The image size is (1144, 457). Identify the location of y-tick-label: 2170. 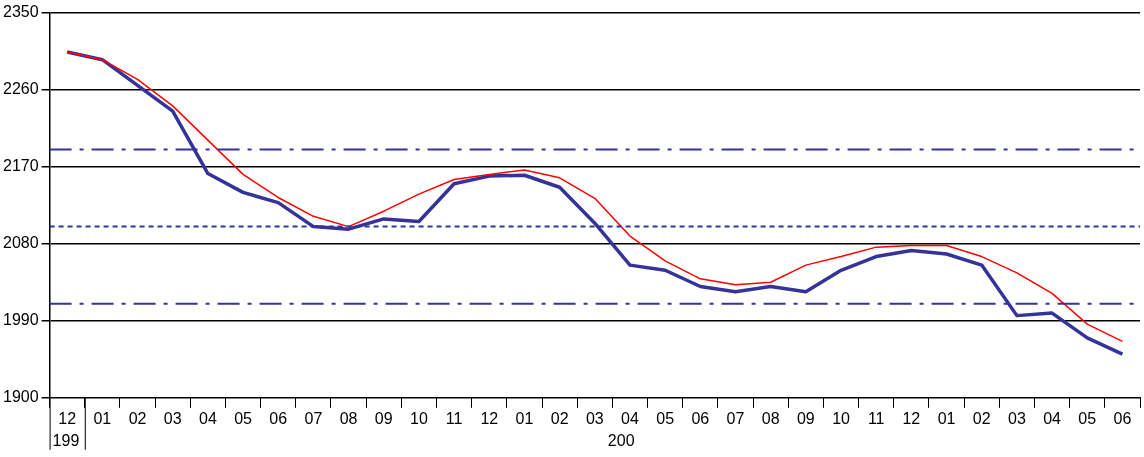
(21, 166).